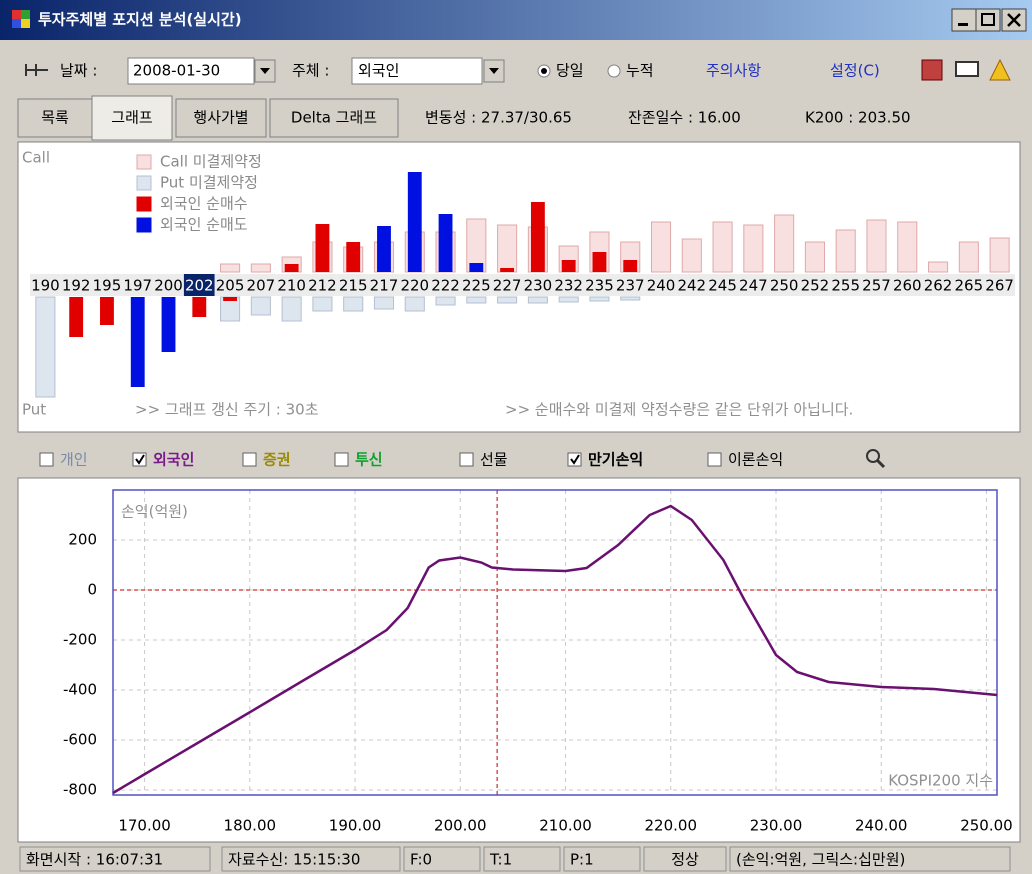 This screenshot has width=1032, height=874. I want to click on check-mark, so click(575, 459).